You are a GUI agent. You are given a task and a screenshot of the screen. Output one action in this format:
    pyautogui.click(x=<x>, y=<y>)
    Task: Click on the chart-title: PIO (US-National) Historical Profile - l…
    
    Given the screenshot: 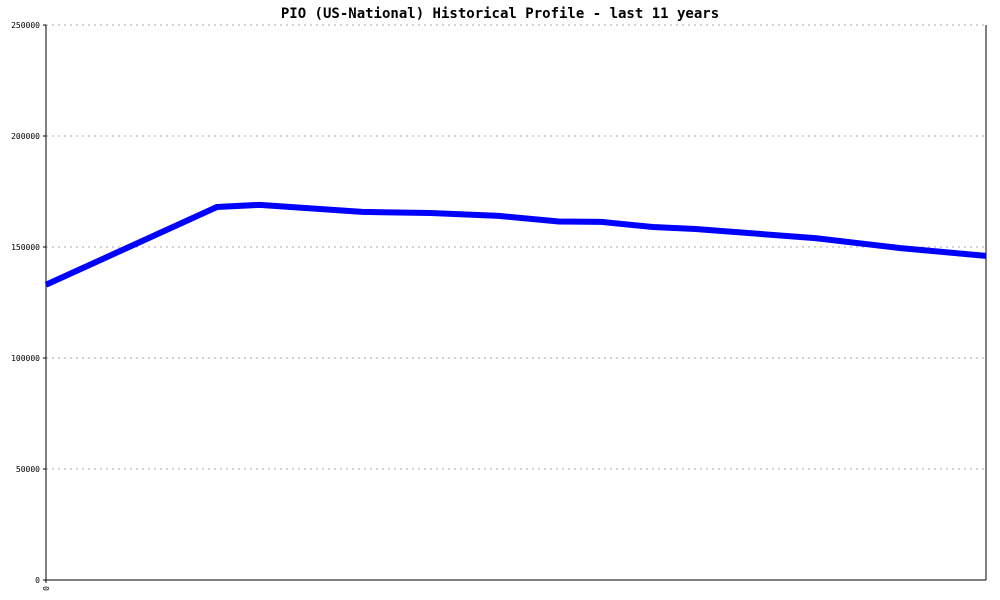 What is the action you would take?
    pyautogui.click(x=500, y=14)
    